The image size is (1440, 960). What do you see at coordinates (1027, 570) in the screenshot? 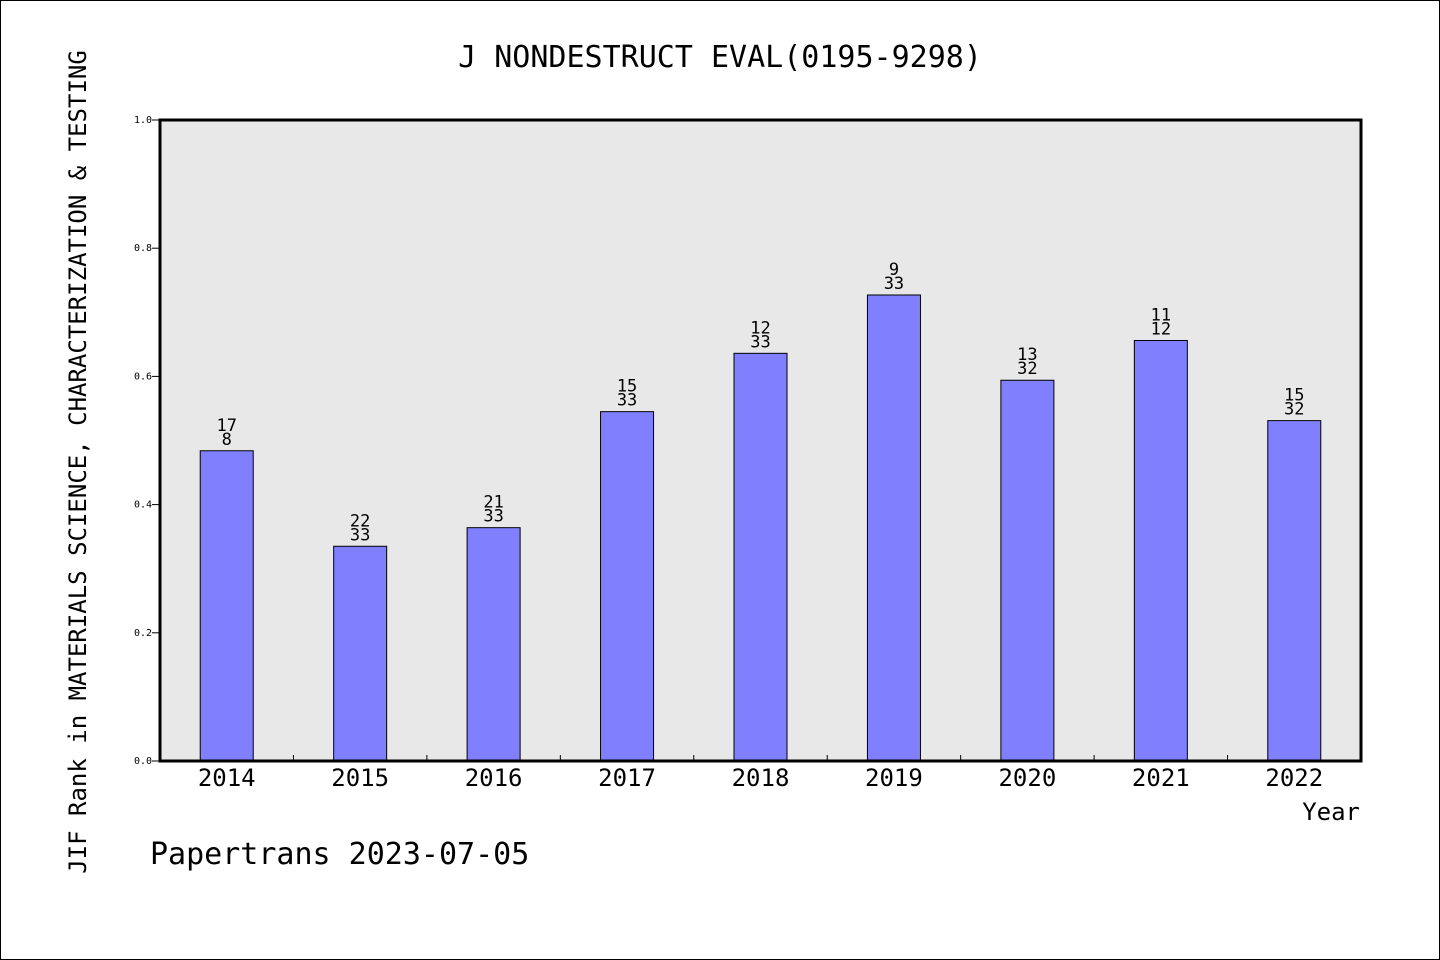
I see `bar-2020` at bounding box center [1027, 570].